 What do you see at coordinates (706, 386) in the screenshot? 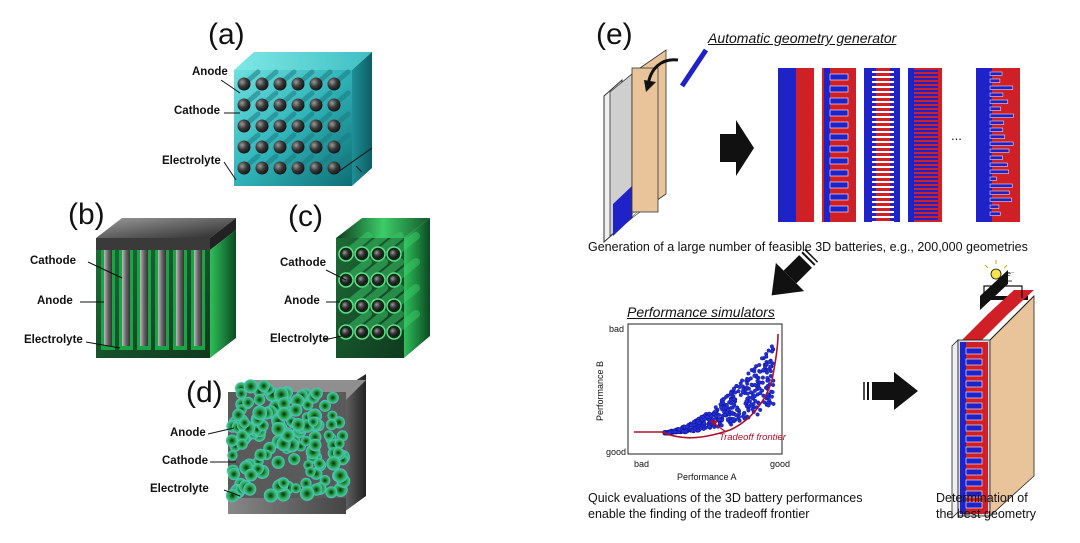
I see `tradeoff-frontier-curve` at bounding box center [706, 386].